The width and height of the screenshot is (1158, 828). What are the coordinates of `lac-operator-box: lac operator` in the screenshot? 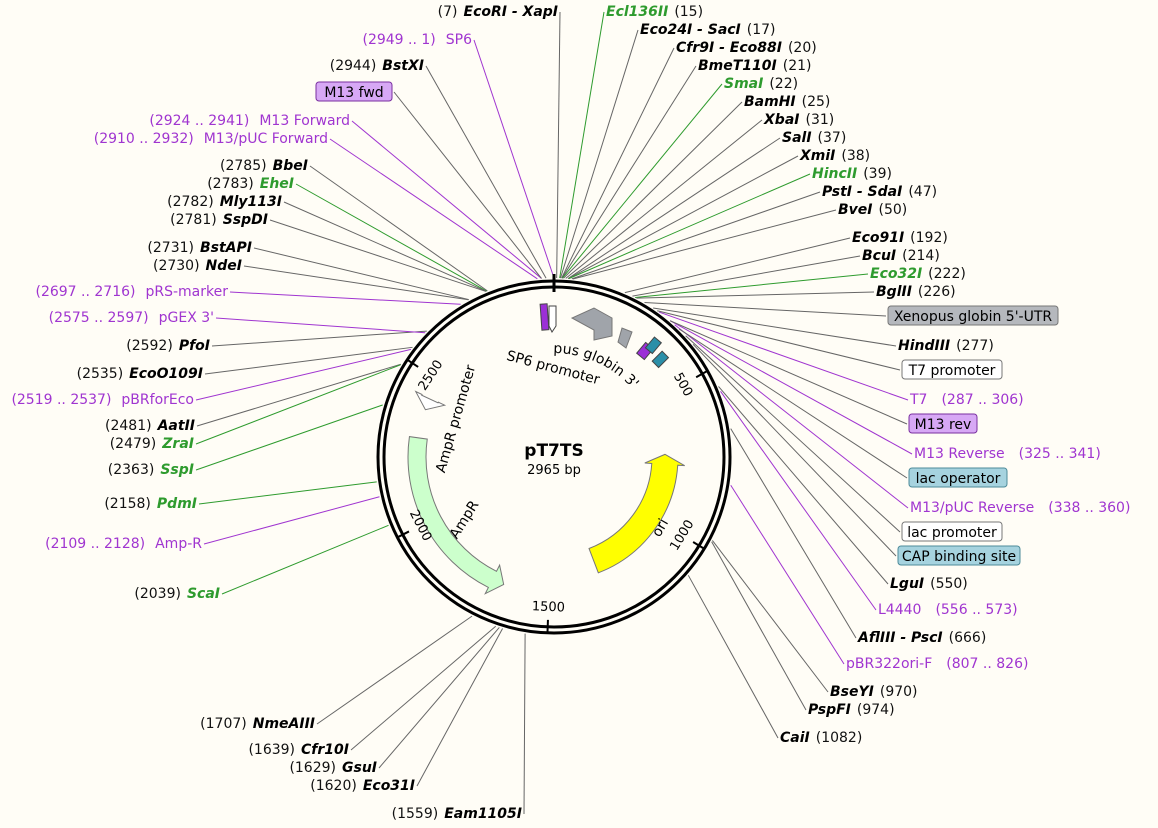 It's located at (958, 477).